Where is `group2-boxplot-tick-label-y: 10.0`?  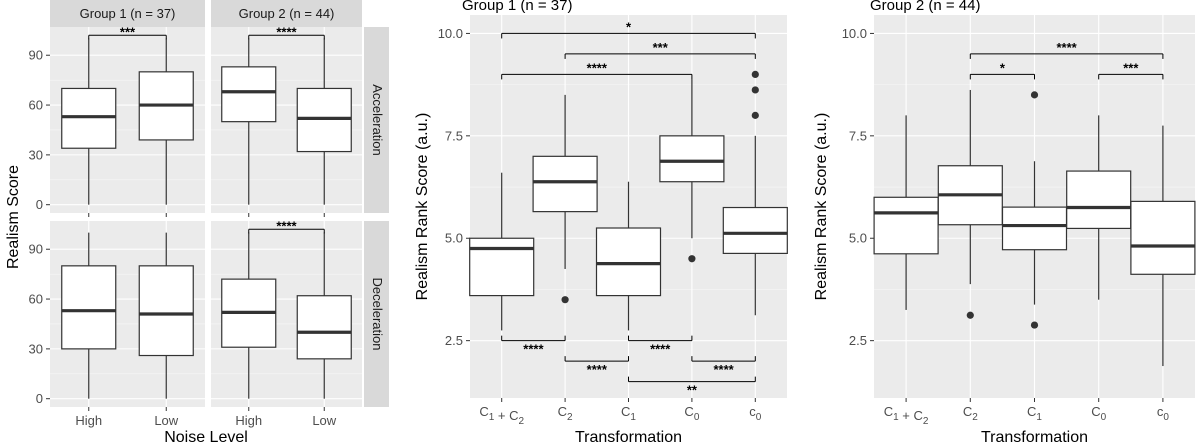 group2-boxplot-tick-label-y: 10.0 is located at coordinates (854, 33).